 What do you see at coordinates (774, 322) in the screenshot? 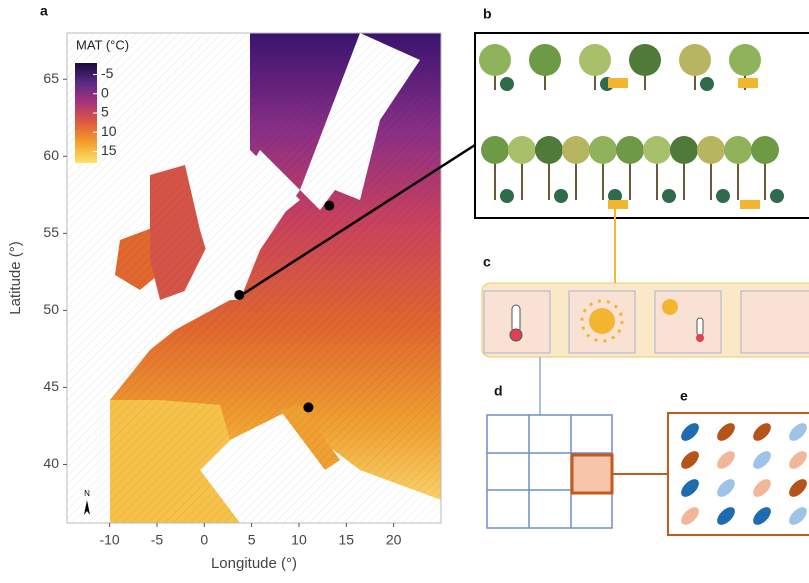
I see `empty-card` at bounding box center [774, 322].